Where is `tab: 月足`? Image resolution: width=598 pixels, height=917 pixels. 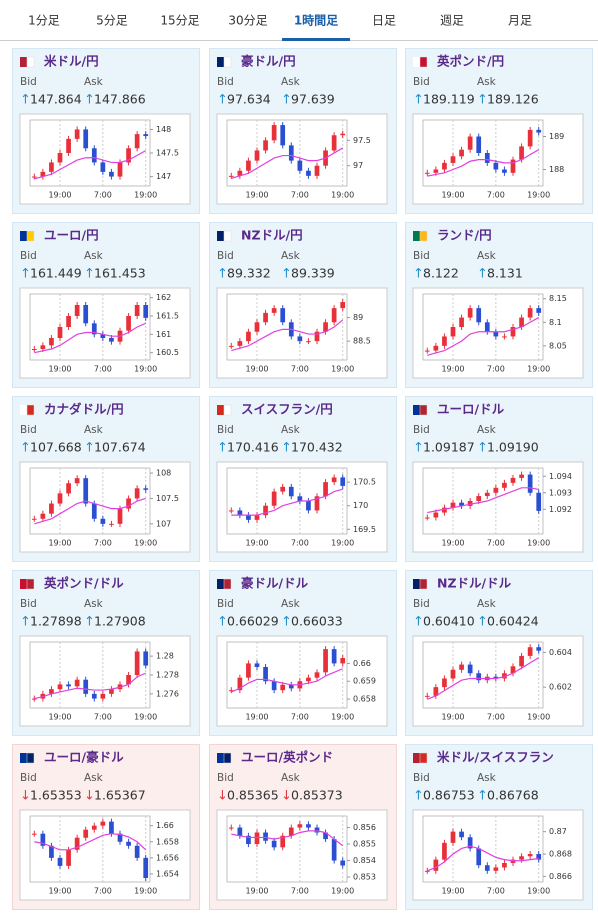
tab: 月足 is located at coordinates (520, 21).